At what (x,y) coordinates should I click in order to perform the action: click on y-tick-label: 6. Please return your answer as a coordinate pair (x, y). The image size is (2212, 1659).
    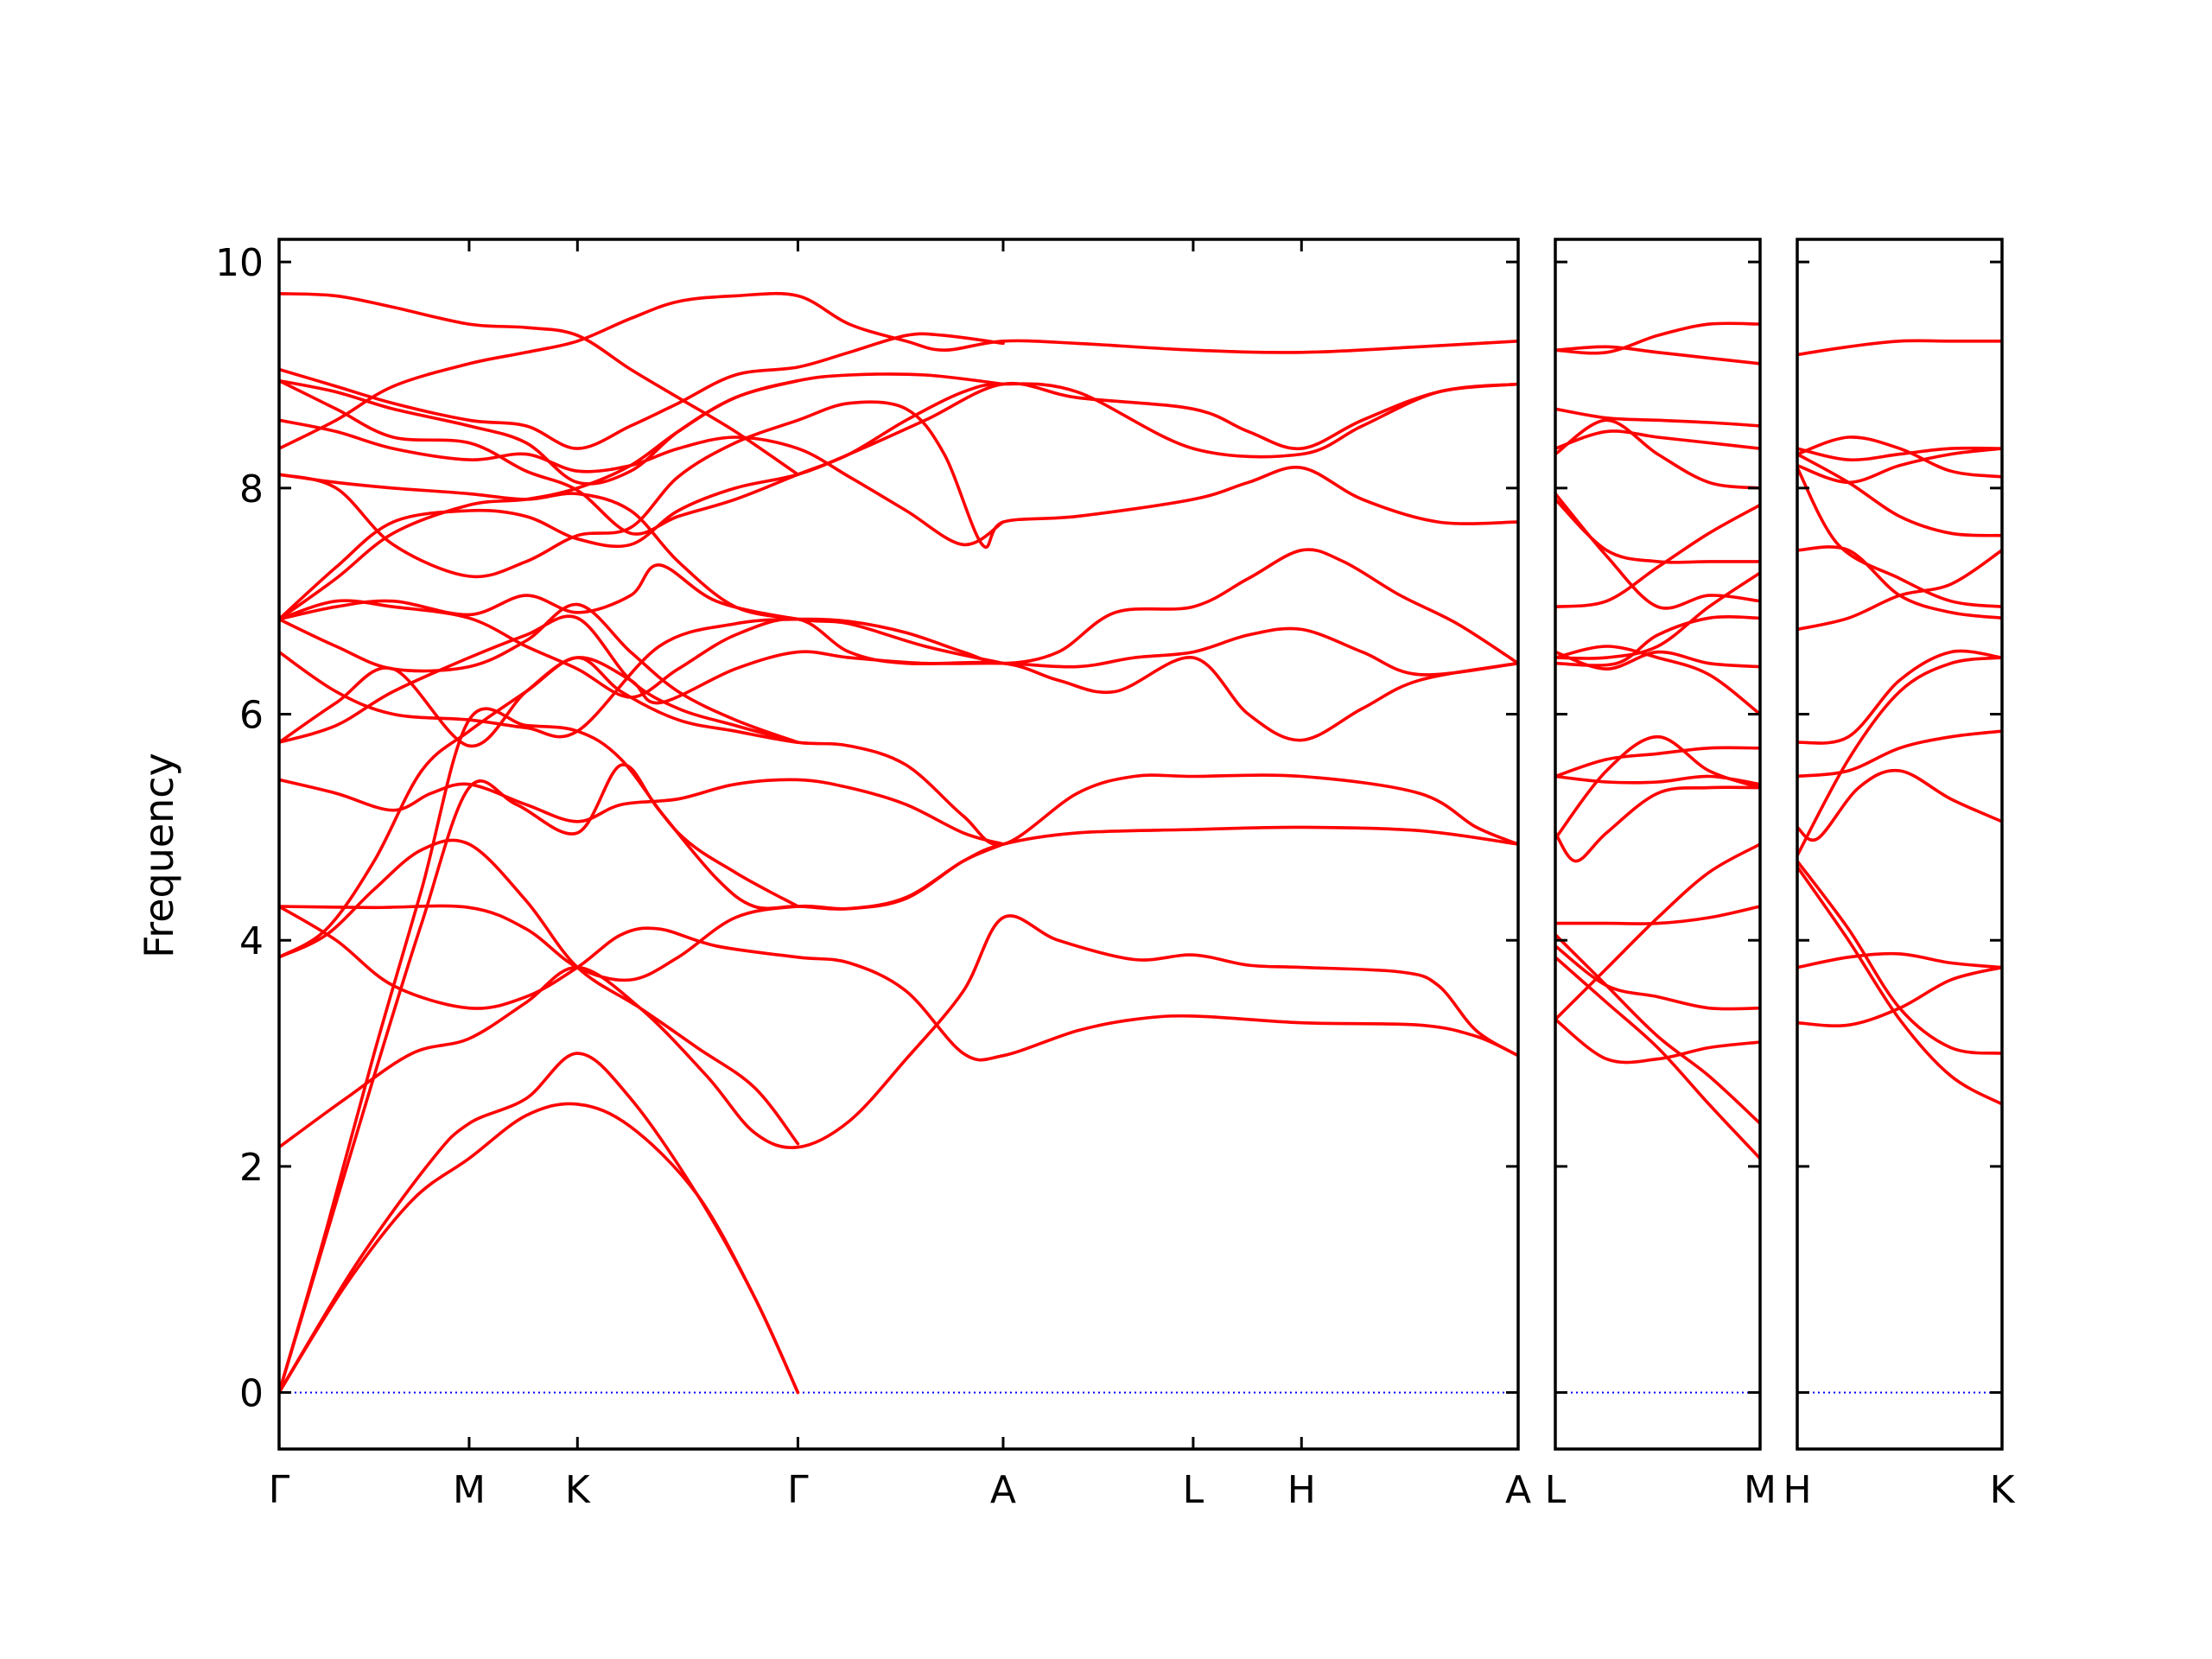
    Looking at the image, I should click on (251, 716).